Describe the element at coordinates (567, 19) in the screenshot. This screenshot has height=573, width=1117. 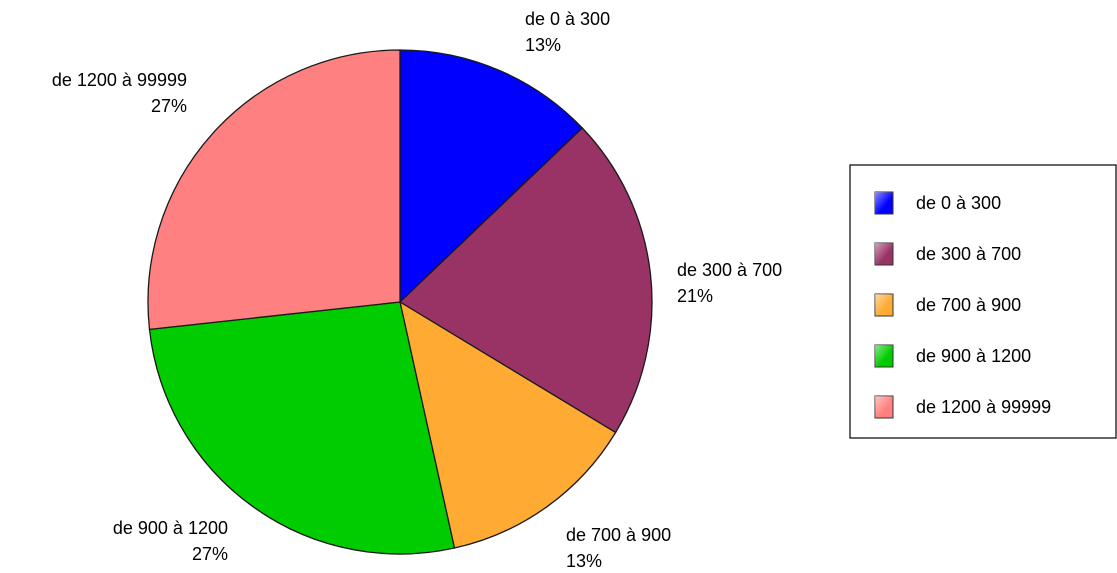
I see `slice-label-category: de 0 à 300` at that location.